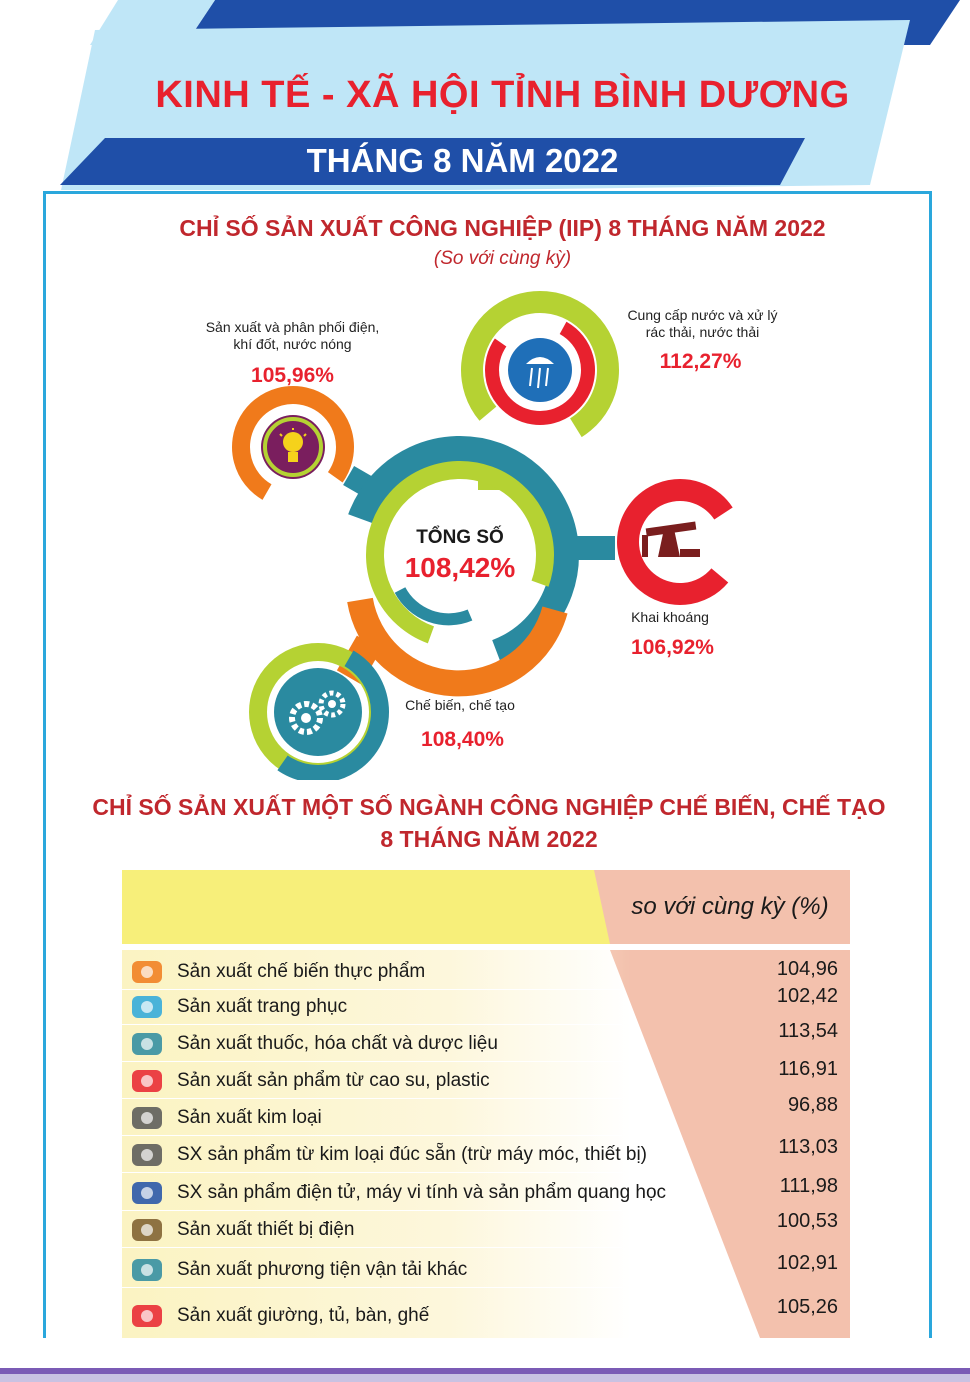 This screenshot has height=1382, width=970. I want to click on table-row: Sản xuất thuốc, hóa chất và dược liệu, so click(485, 1044).